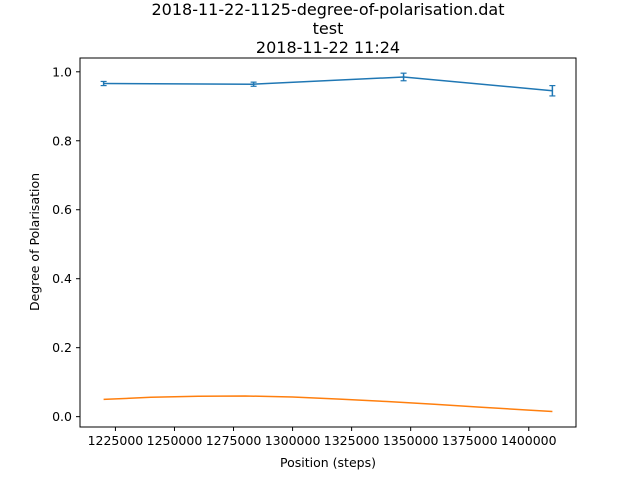 This screenshot has width=640, height=480. I want to click on y-tick-label: 0.2, so click(62, 347).